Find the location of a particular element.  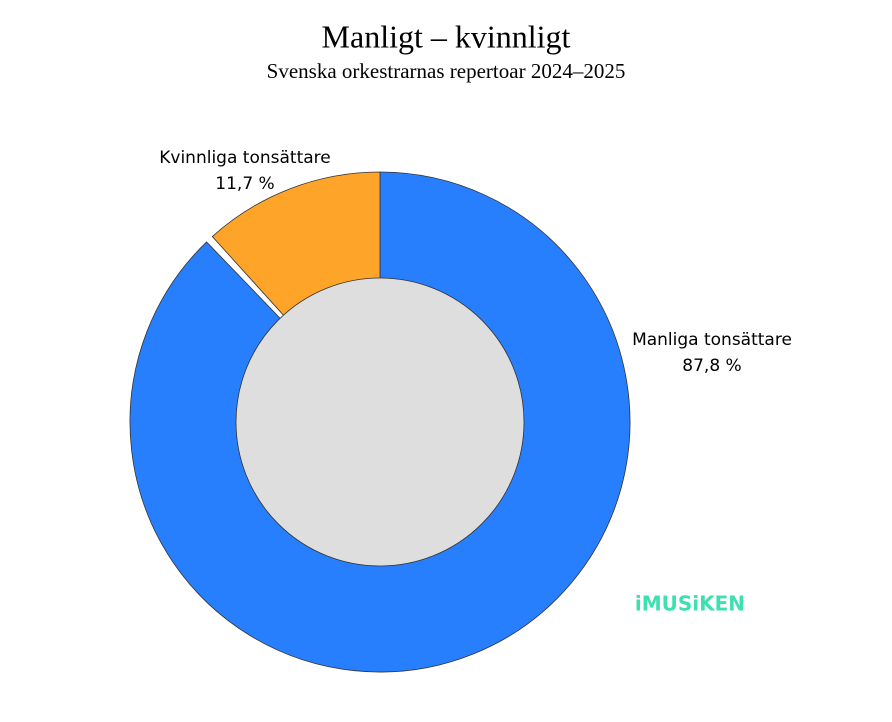

donut-hole is located at coordinates (380, 422).